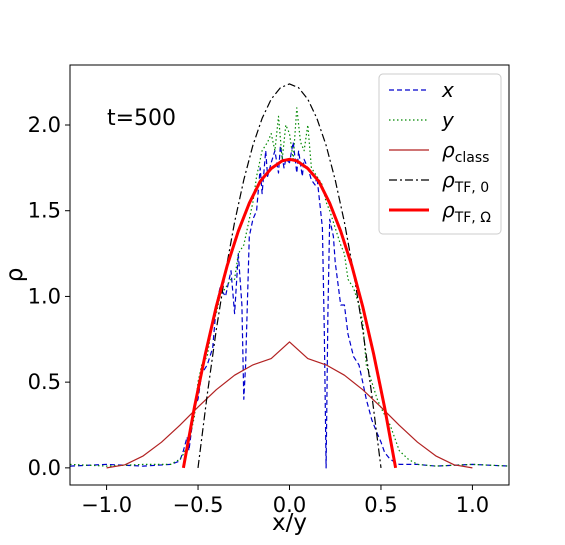 The image size is (565, 545). I want to click on x-tick-label: −0.5, so click(198, 505).